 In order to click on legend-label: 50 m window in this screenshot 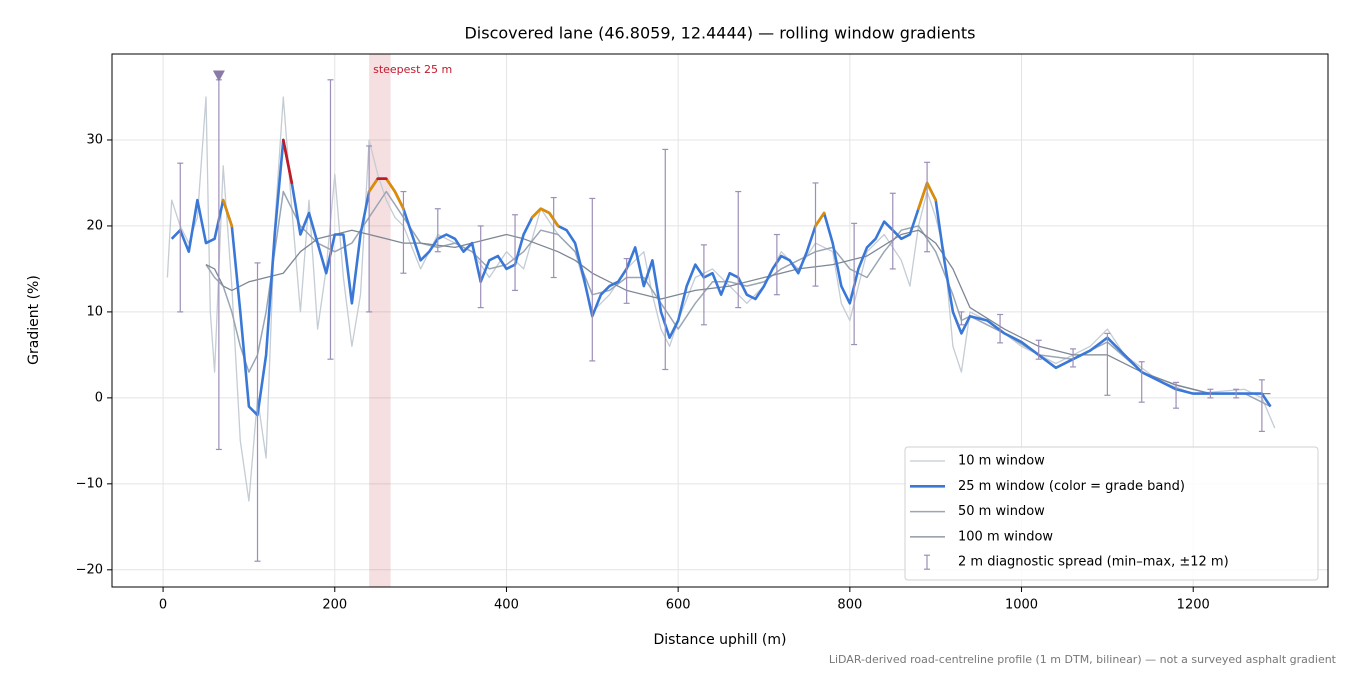, I will do `click(1001, 511)`.